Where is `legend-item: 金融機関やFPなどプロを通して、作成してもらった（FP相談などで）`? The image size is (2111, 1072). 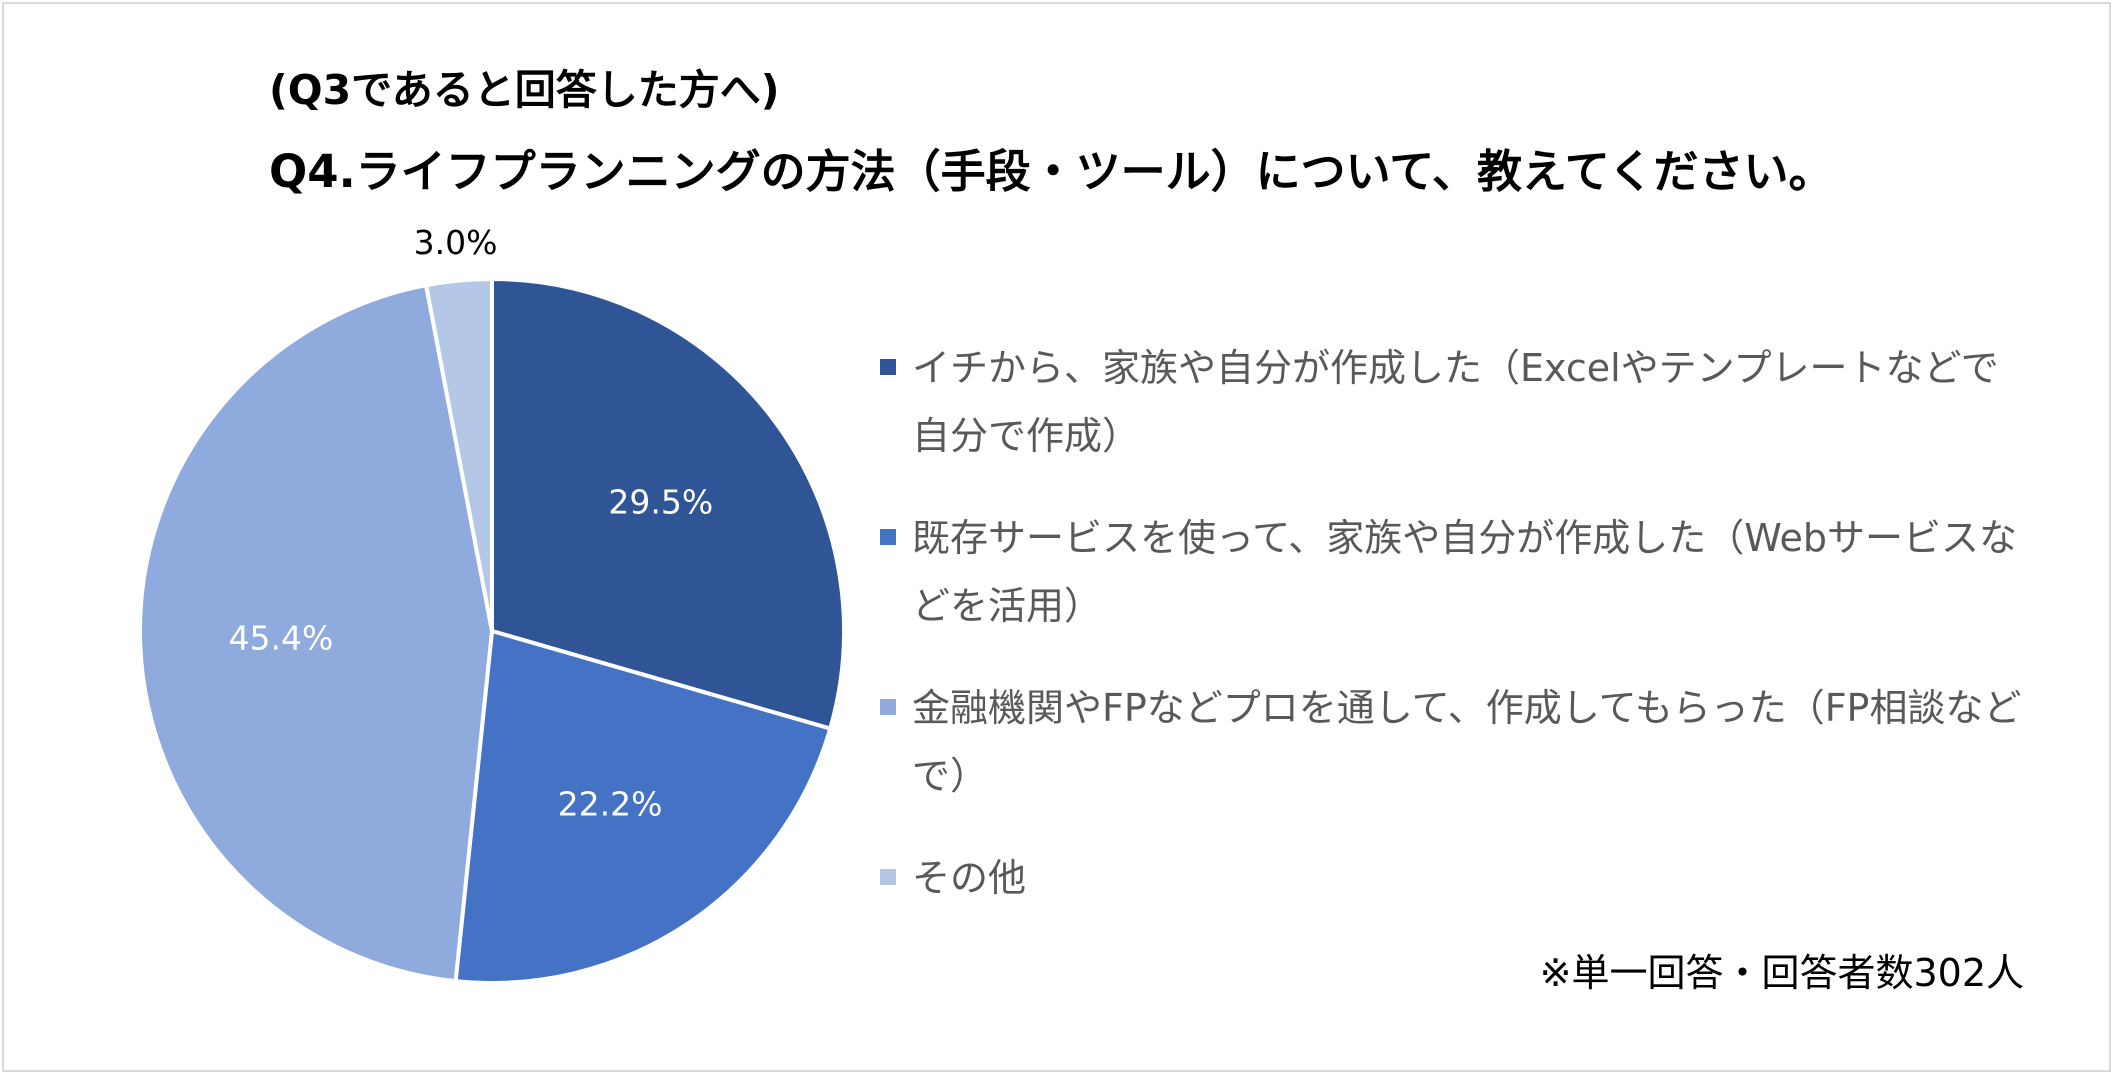
legend-item: 金融機関やFPなどプロを通して、作成してもらった（FP相談などで） is located at coordinates (1454, 742).